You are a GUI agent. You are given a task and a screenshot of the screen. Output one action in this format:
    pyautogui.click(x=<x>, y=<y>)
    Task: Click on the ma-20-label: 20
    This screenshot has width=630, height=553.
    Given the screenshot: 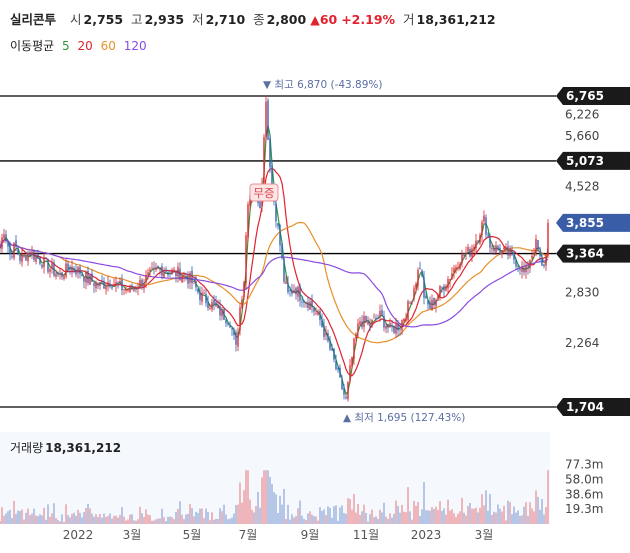 What is the action you would take?
    pyautogui.click(x=85, y=46)
    